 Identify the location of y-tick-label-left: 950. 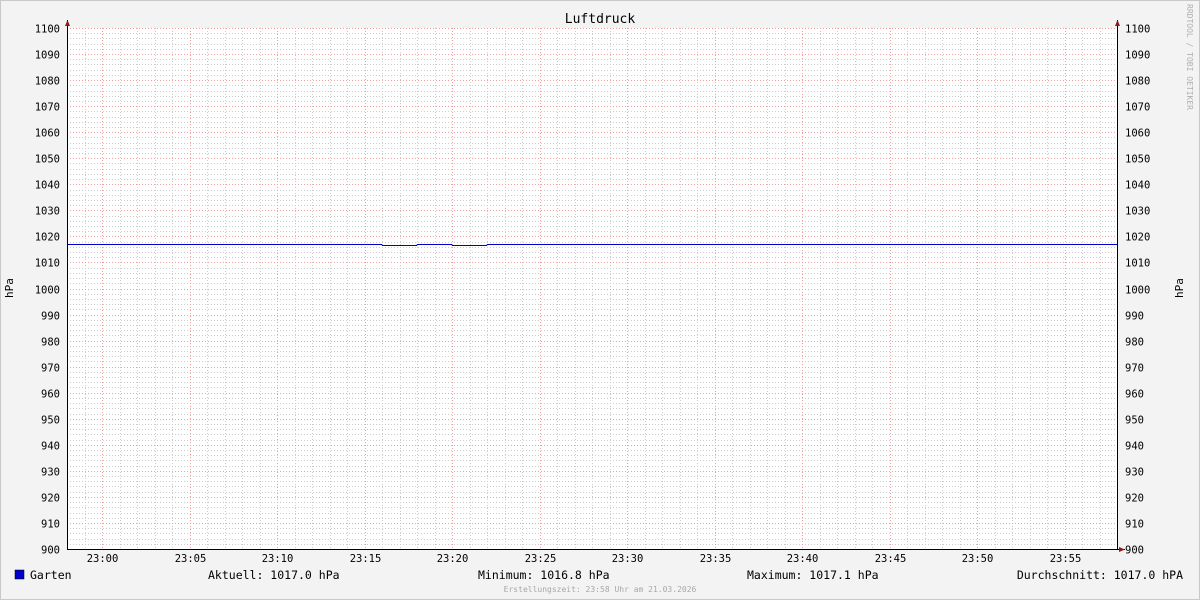
(50, 421).